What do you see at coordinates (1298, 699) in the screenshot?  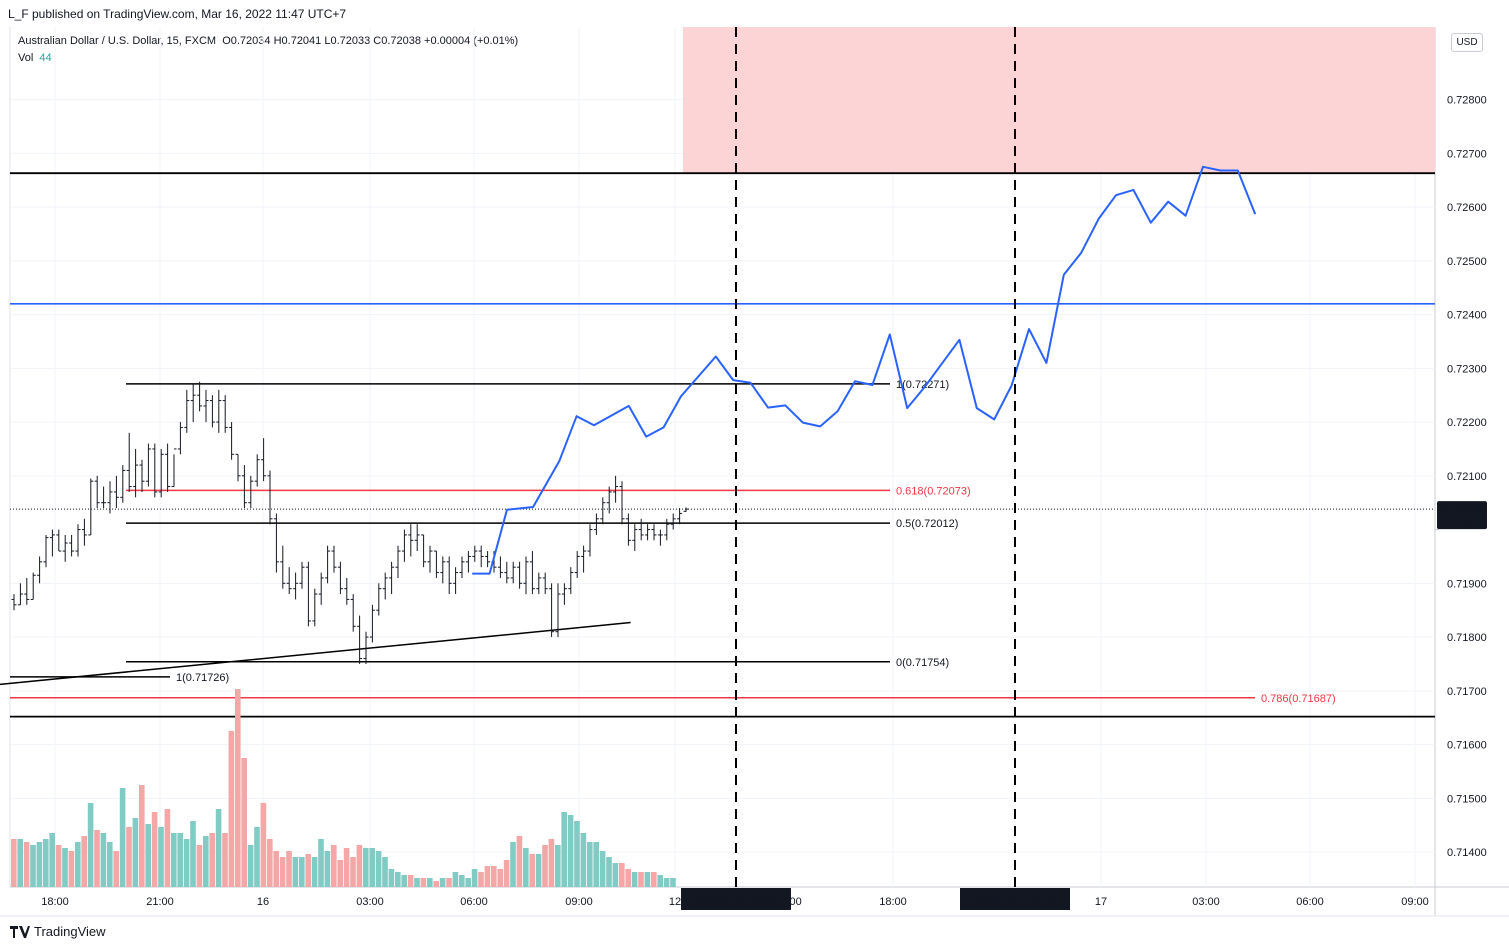 I see `fib-level-label: 0.786(0.71687)` at bounding box center [1298, 699].